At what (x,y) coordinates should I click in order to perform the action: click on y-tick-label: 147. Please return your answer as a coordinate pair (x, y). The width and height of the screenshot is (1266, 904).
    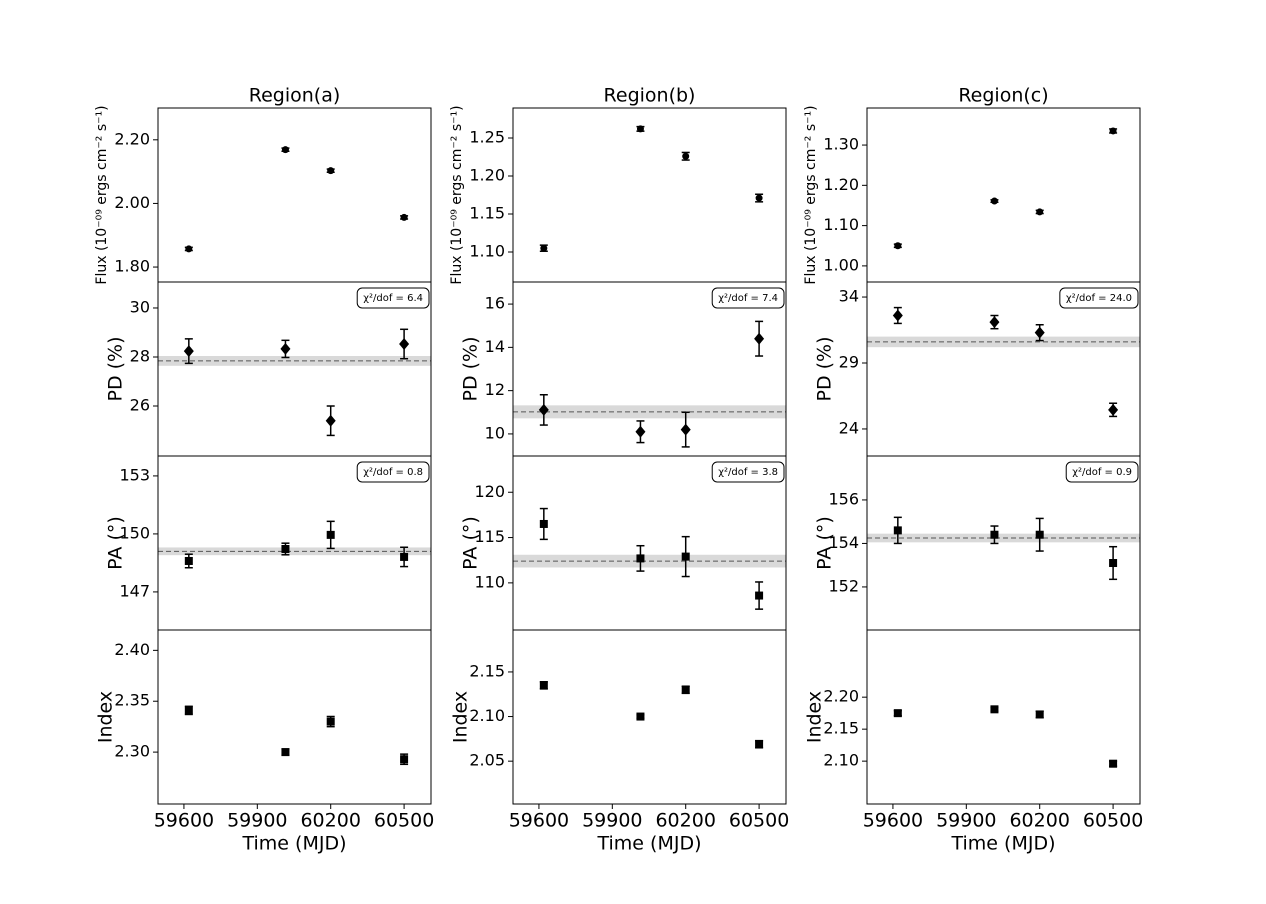
    Looking at the image, I should click on (134, 590).